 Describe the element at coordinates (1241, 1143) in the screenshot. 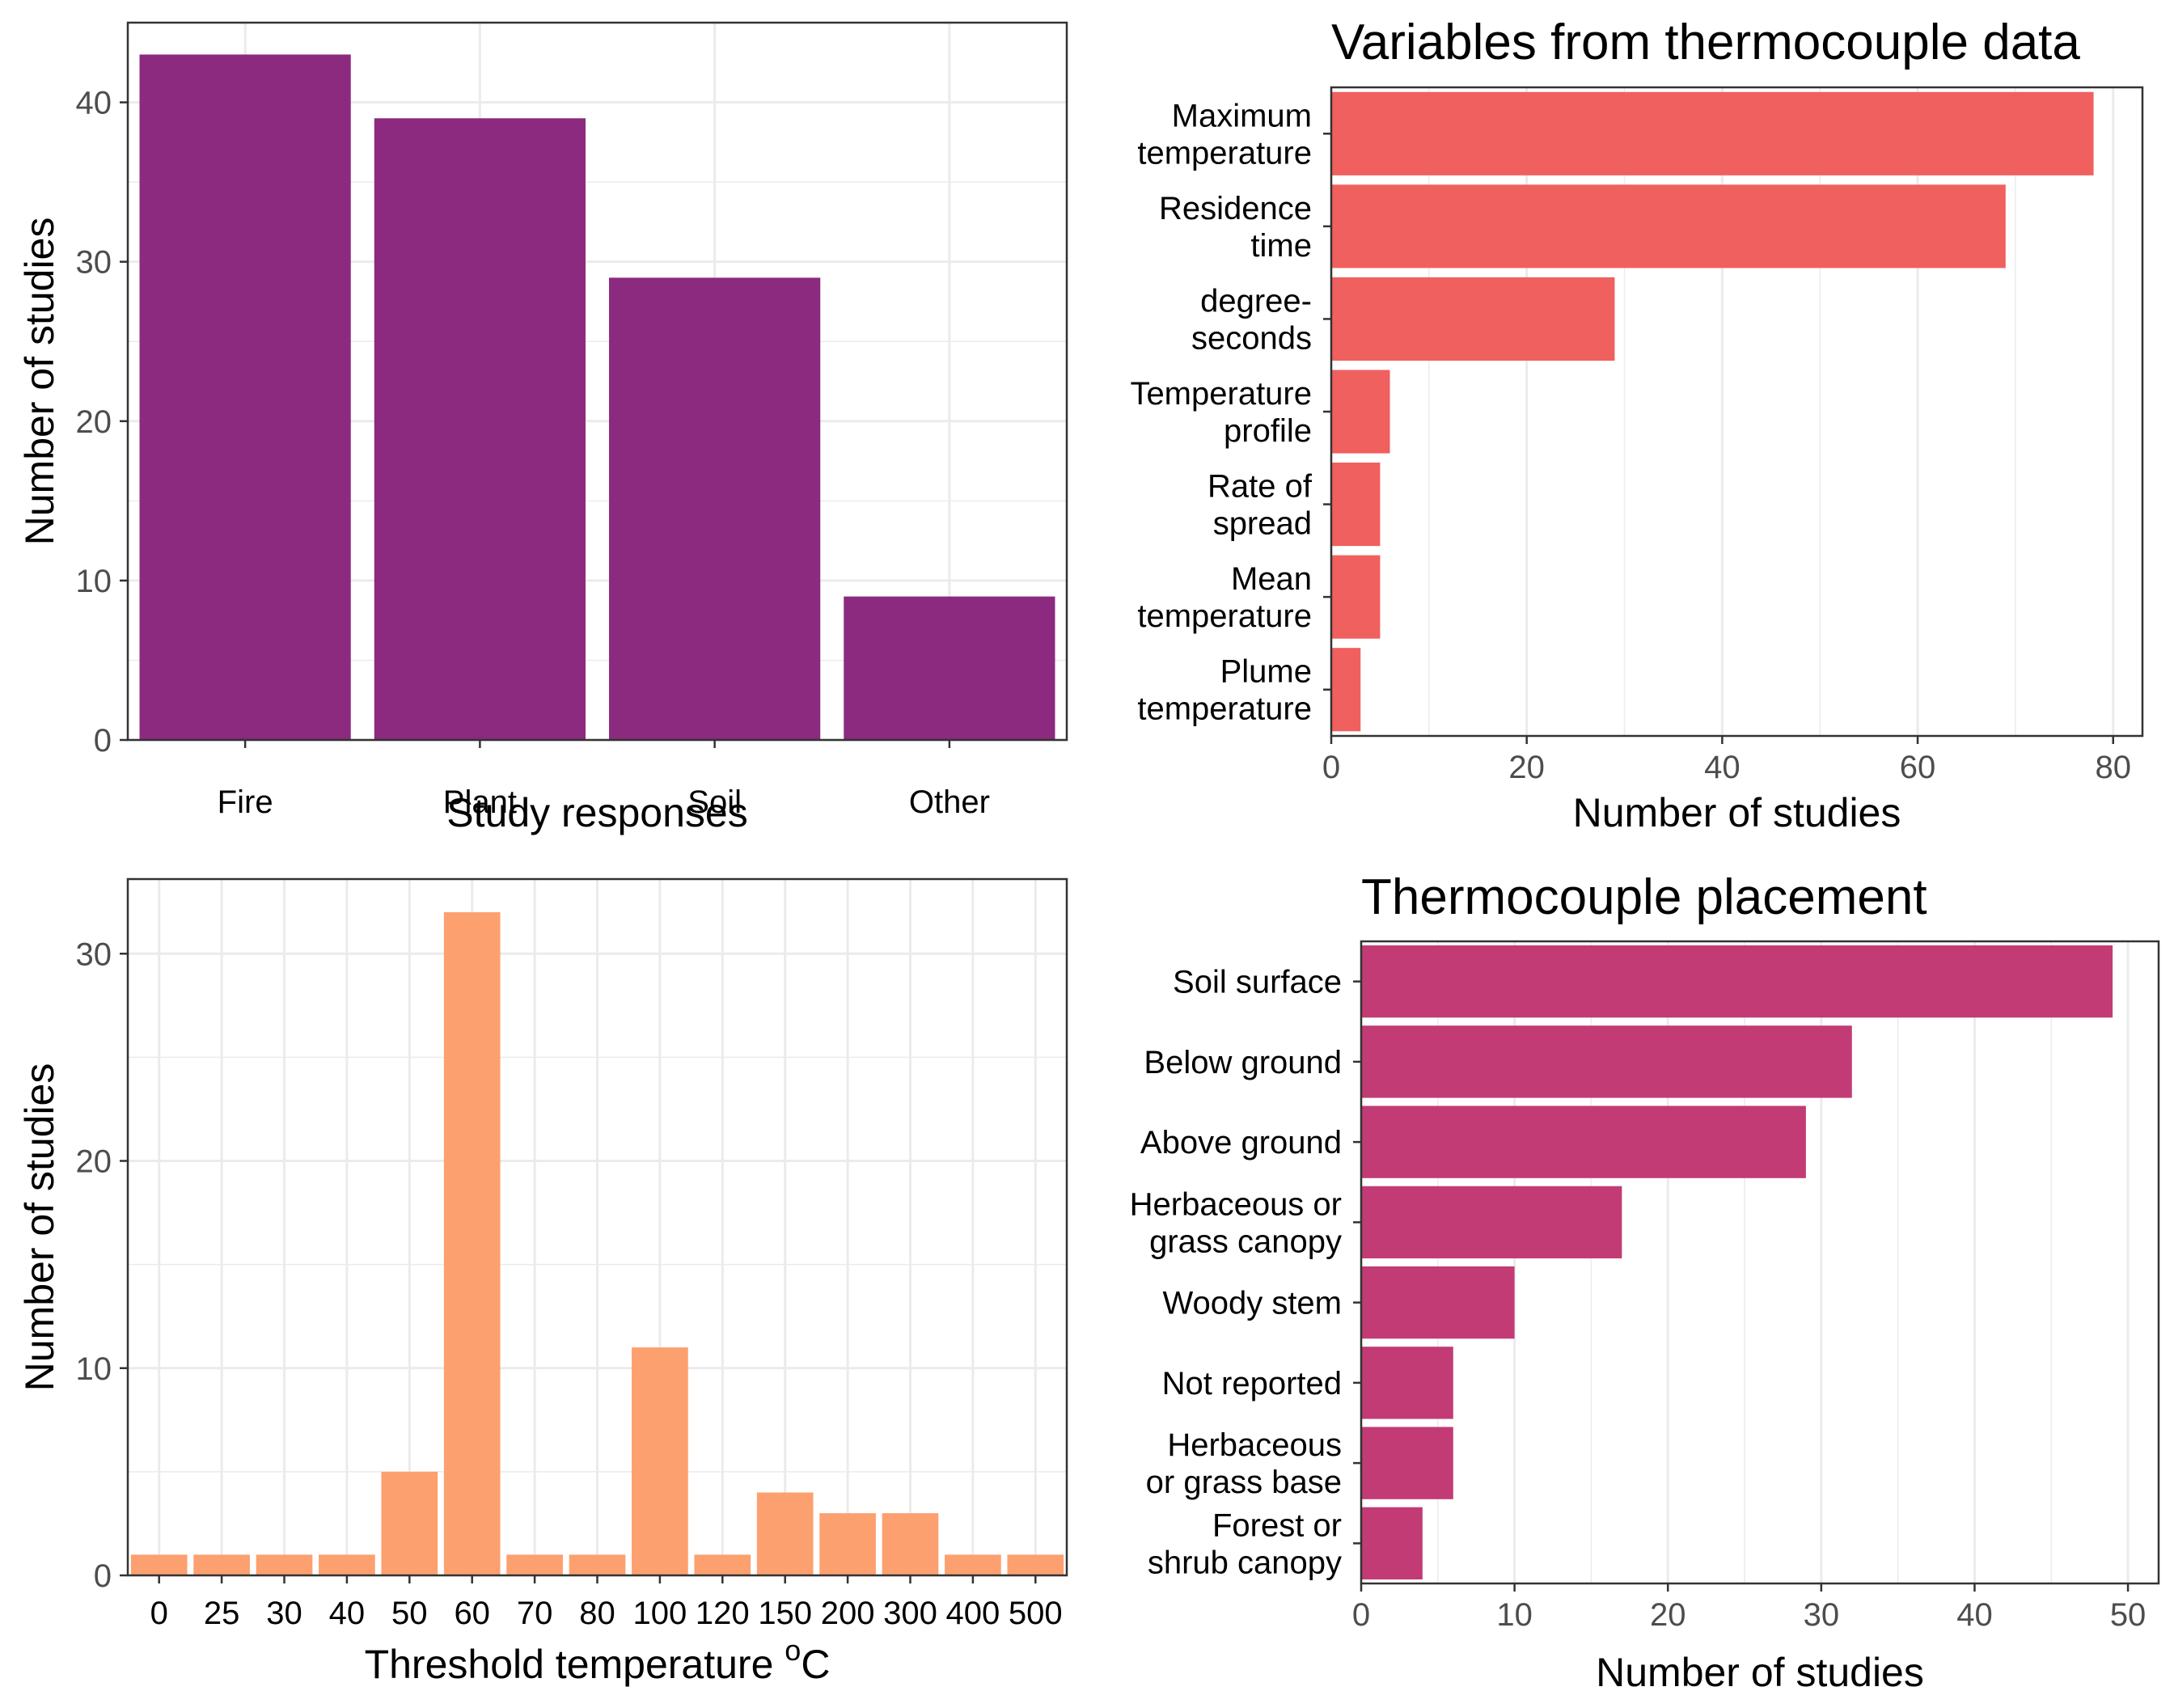

I see `y-tick-label: Above ground` at that location.